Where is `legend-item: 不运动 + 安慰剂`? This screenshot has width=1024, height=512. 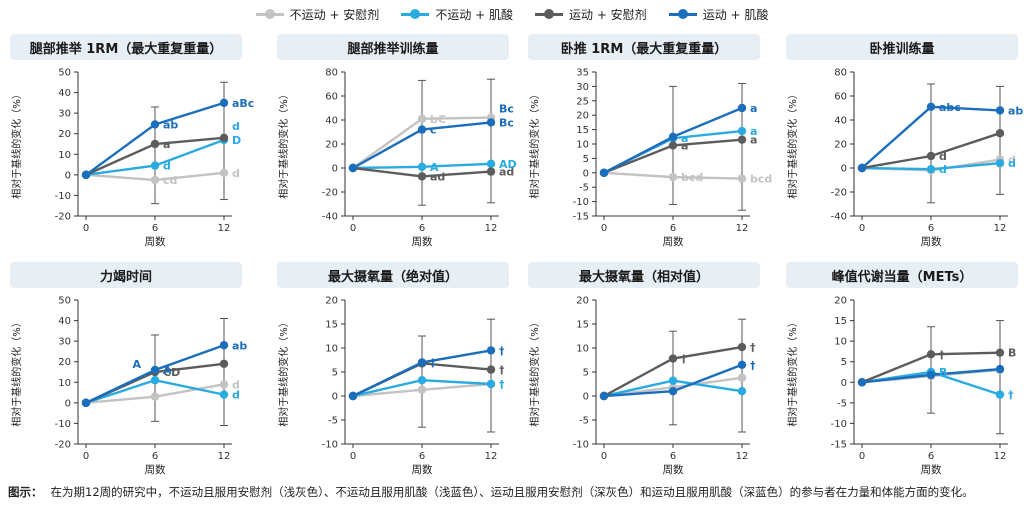 legend-item: 不运动 + 安慰剂 is located at coordinates (317, 14).